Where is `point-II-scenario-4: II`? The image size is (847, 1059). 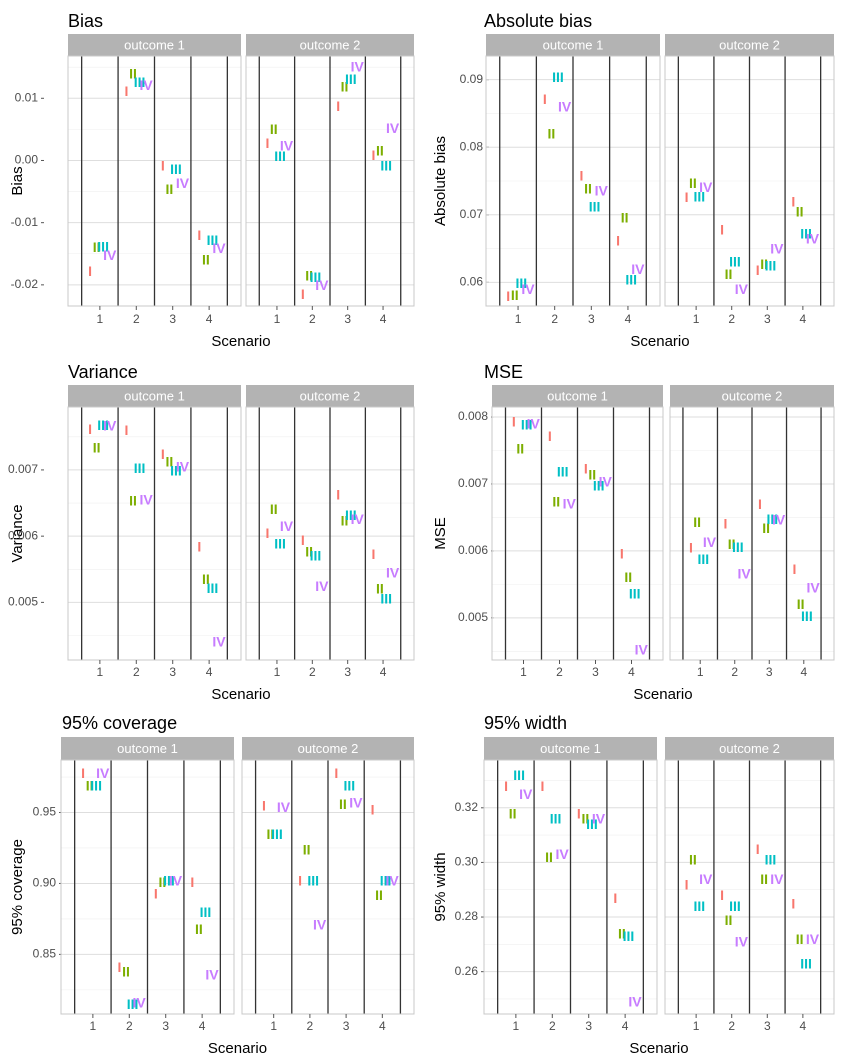
point-II-scenario-4: II is located at coordinates (206, 259).